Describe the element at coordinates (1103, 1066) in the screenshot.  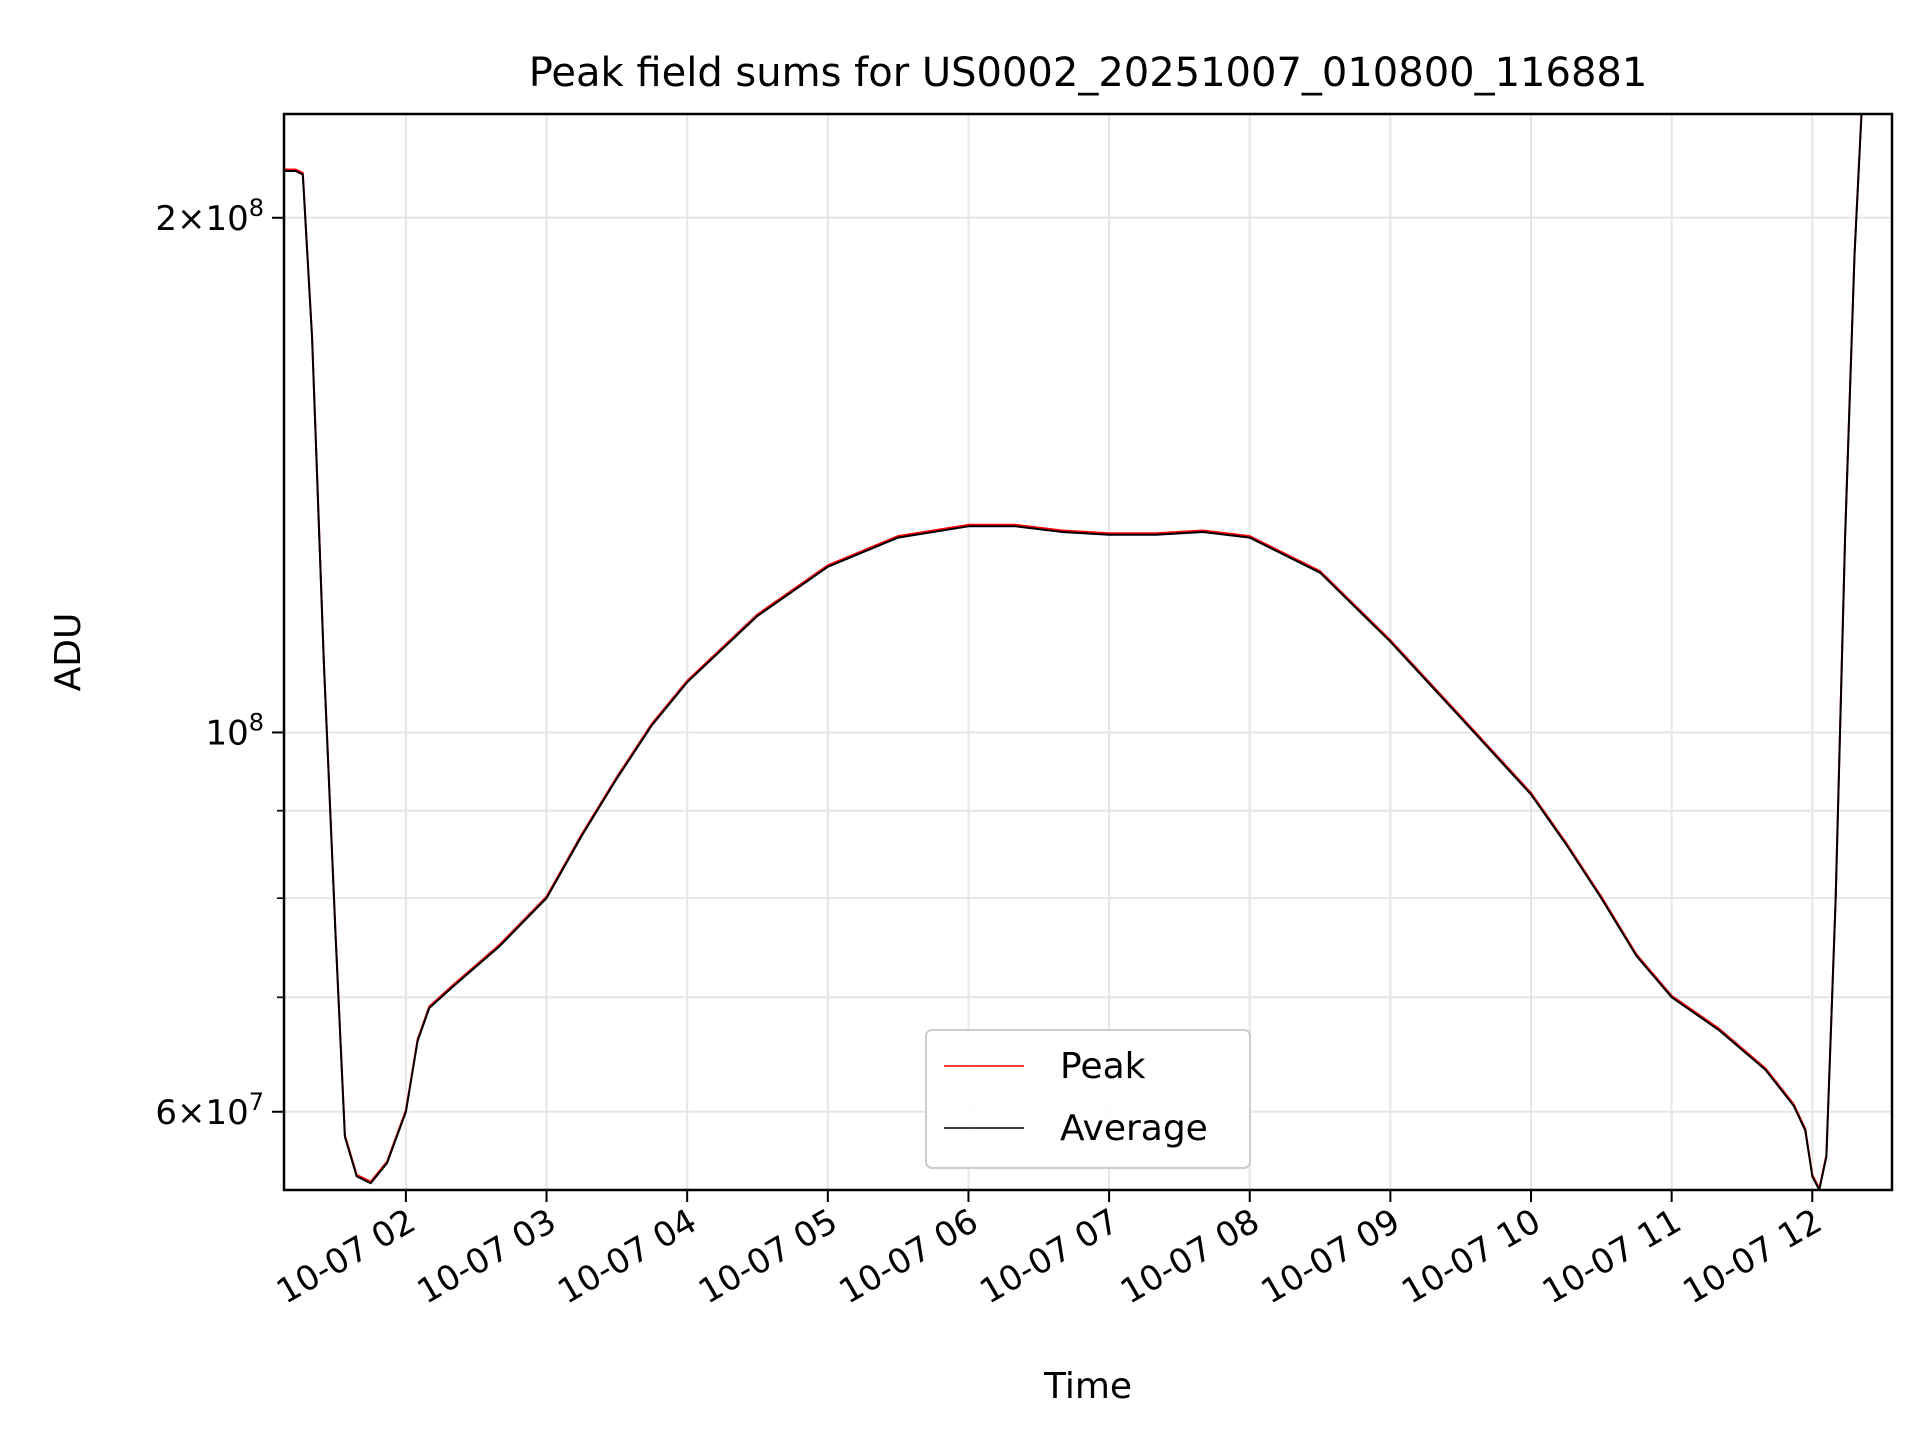
I see `legend-label-peak: Peak` at that location.